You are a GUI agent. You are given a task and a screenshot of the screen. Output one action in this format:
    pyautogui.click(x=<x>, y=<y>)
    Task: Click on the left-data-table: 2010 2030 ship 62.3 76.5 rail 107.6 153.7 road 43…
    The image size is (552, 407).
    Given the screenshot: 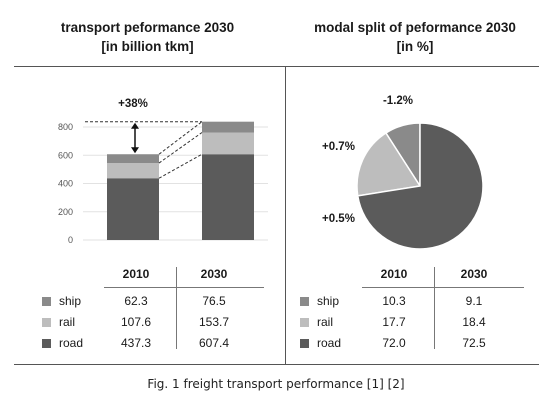 What is the action you would take?
    pyautogui.click(x=157, y=315)
    